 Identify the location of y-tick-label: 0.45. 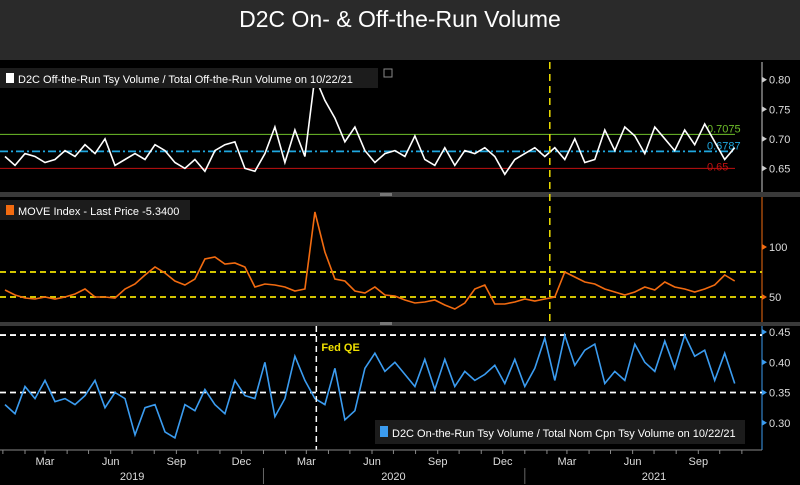
(779, 333).